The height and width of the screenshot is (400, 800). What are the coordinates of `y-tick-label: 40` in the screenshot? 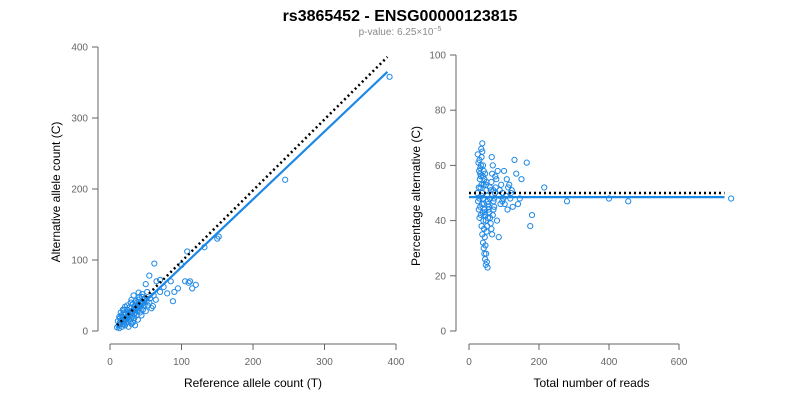 It's located at (441, 221).